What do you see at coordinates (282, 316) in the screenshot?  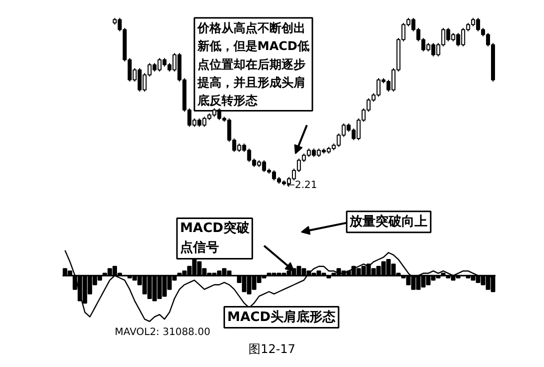 I see `annotation: MACD头肩底形态` at bounding box center [282, 316].